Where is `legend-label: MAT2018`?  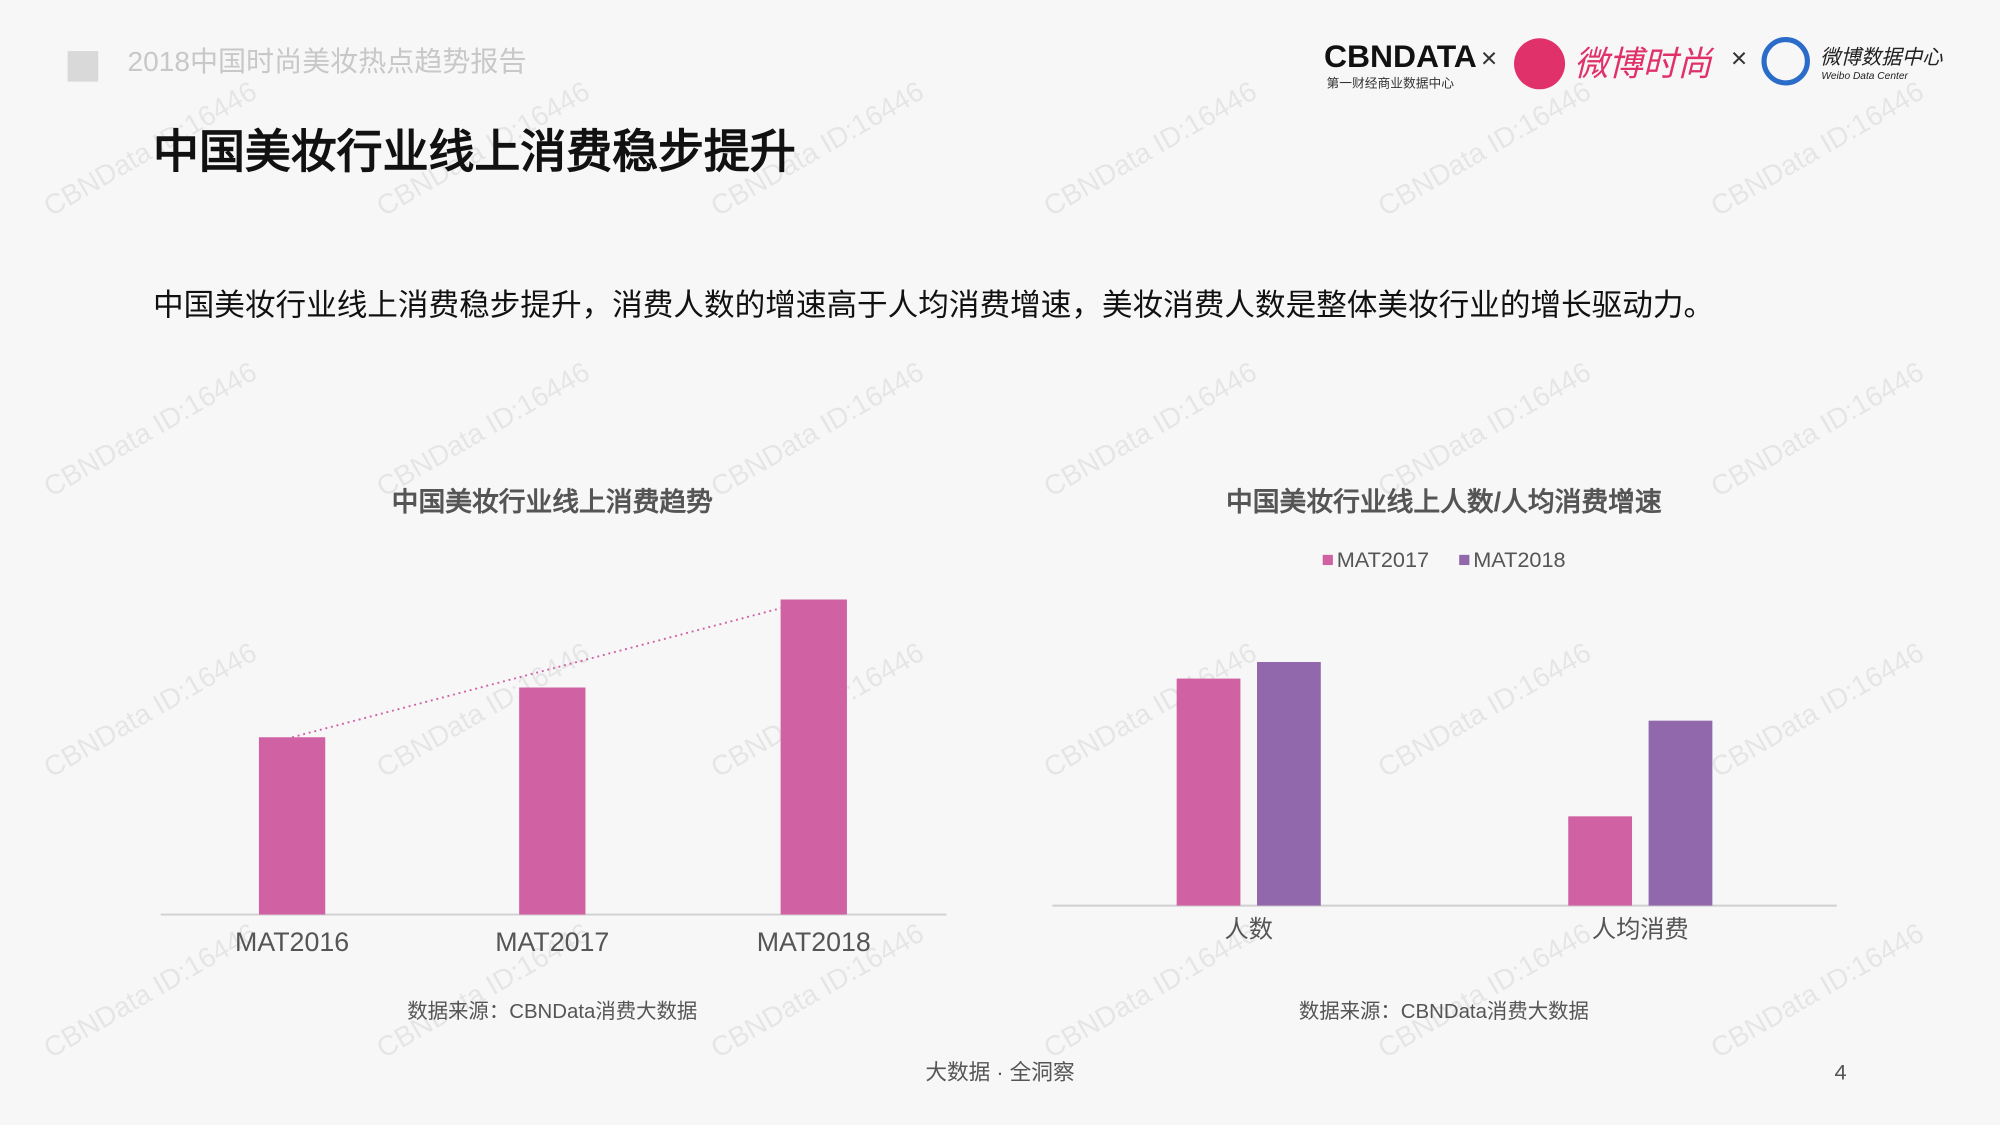 legend-label: MAT2018 is located at coordinates (1519, 559).